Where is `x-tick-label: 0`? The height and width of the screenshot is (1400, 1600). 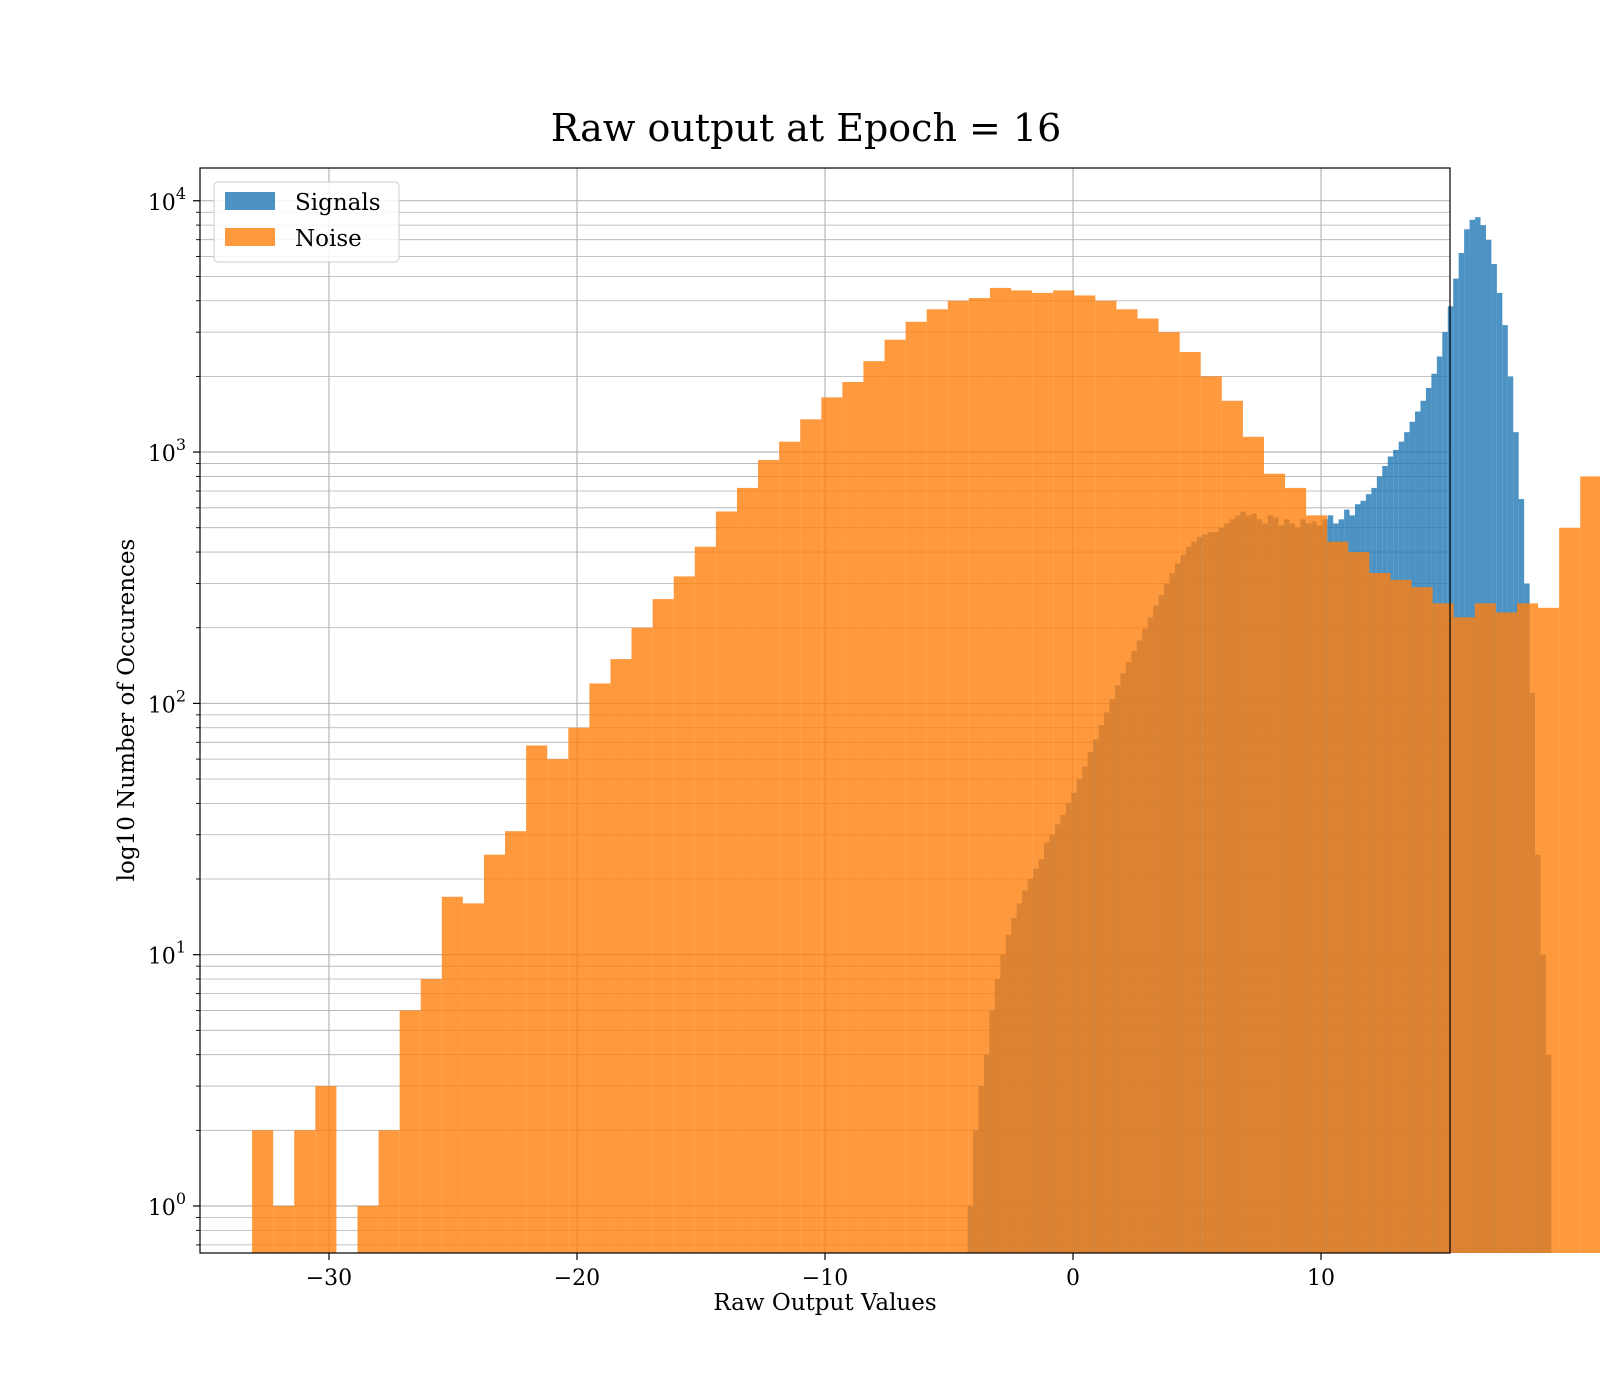
x-tick-label: 0 is located at coordinates (1073, 1278).